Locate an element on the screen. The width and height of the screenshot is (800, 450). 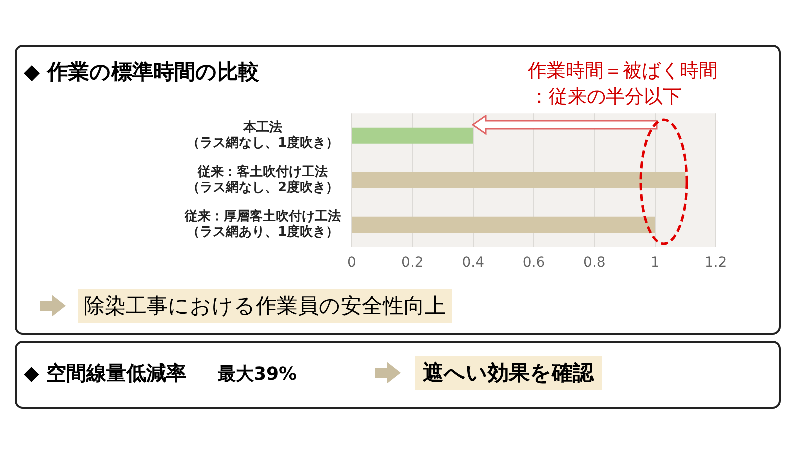
text: ：従来の半分以下 is located at coordinates (606, 97).